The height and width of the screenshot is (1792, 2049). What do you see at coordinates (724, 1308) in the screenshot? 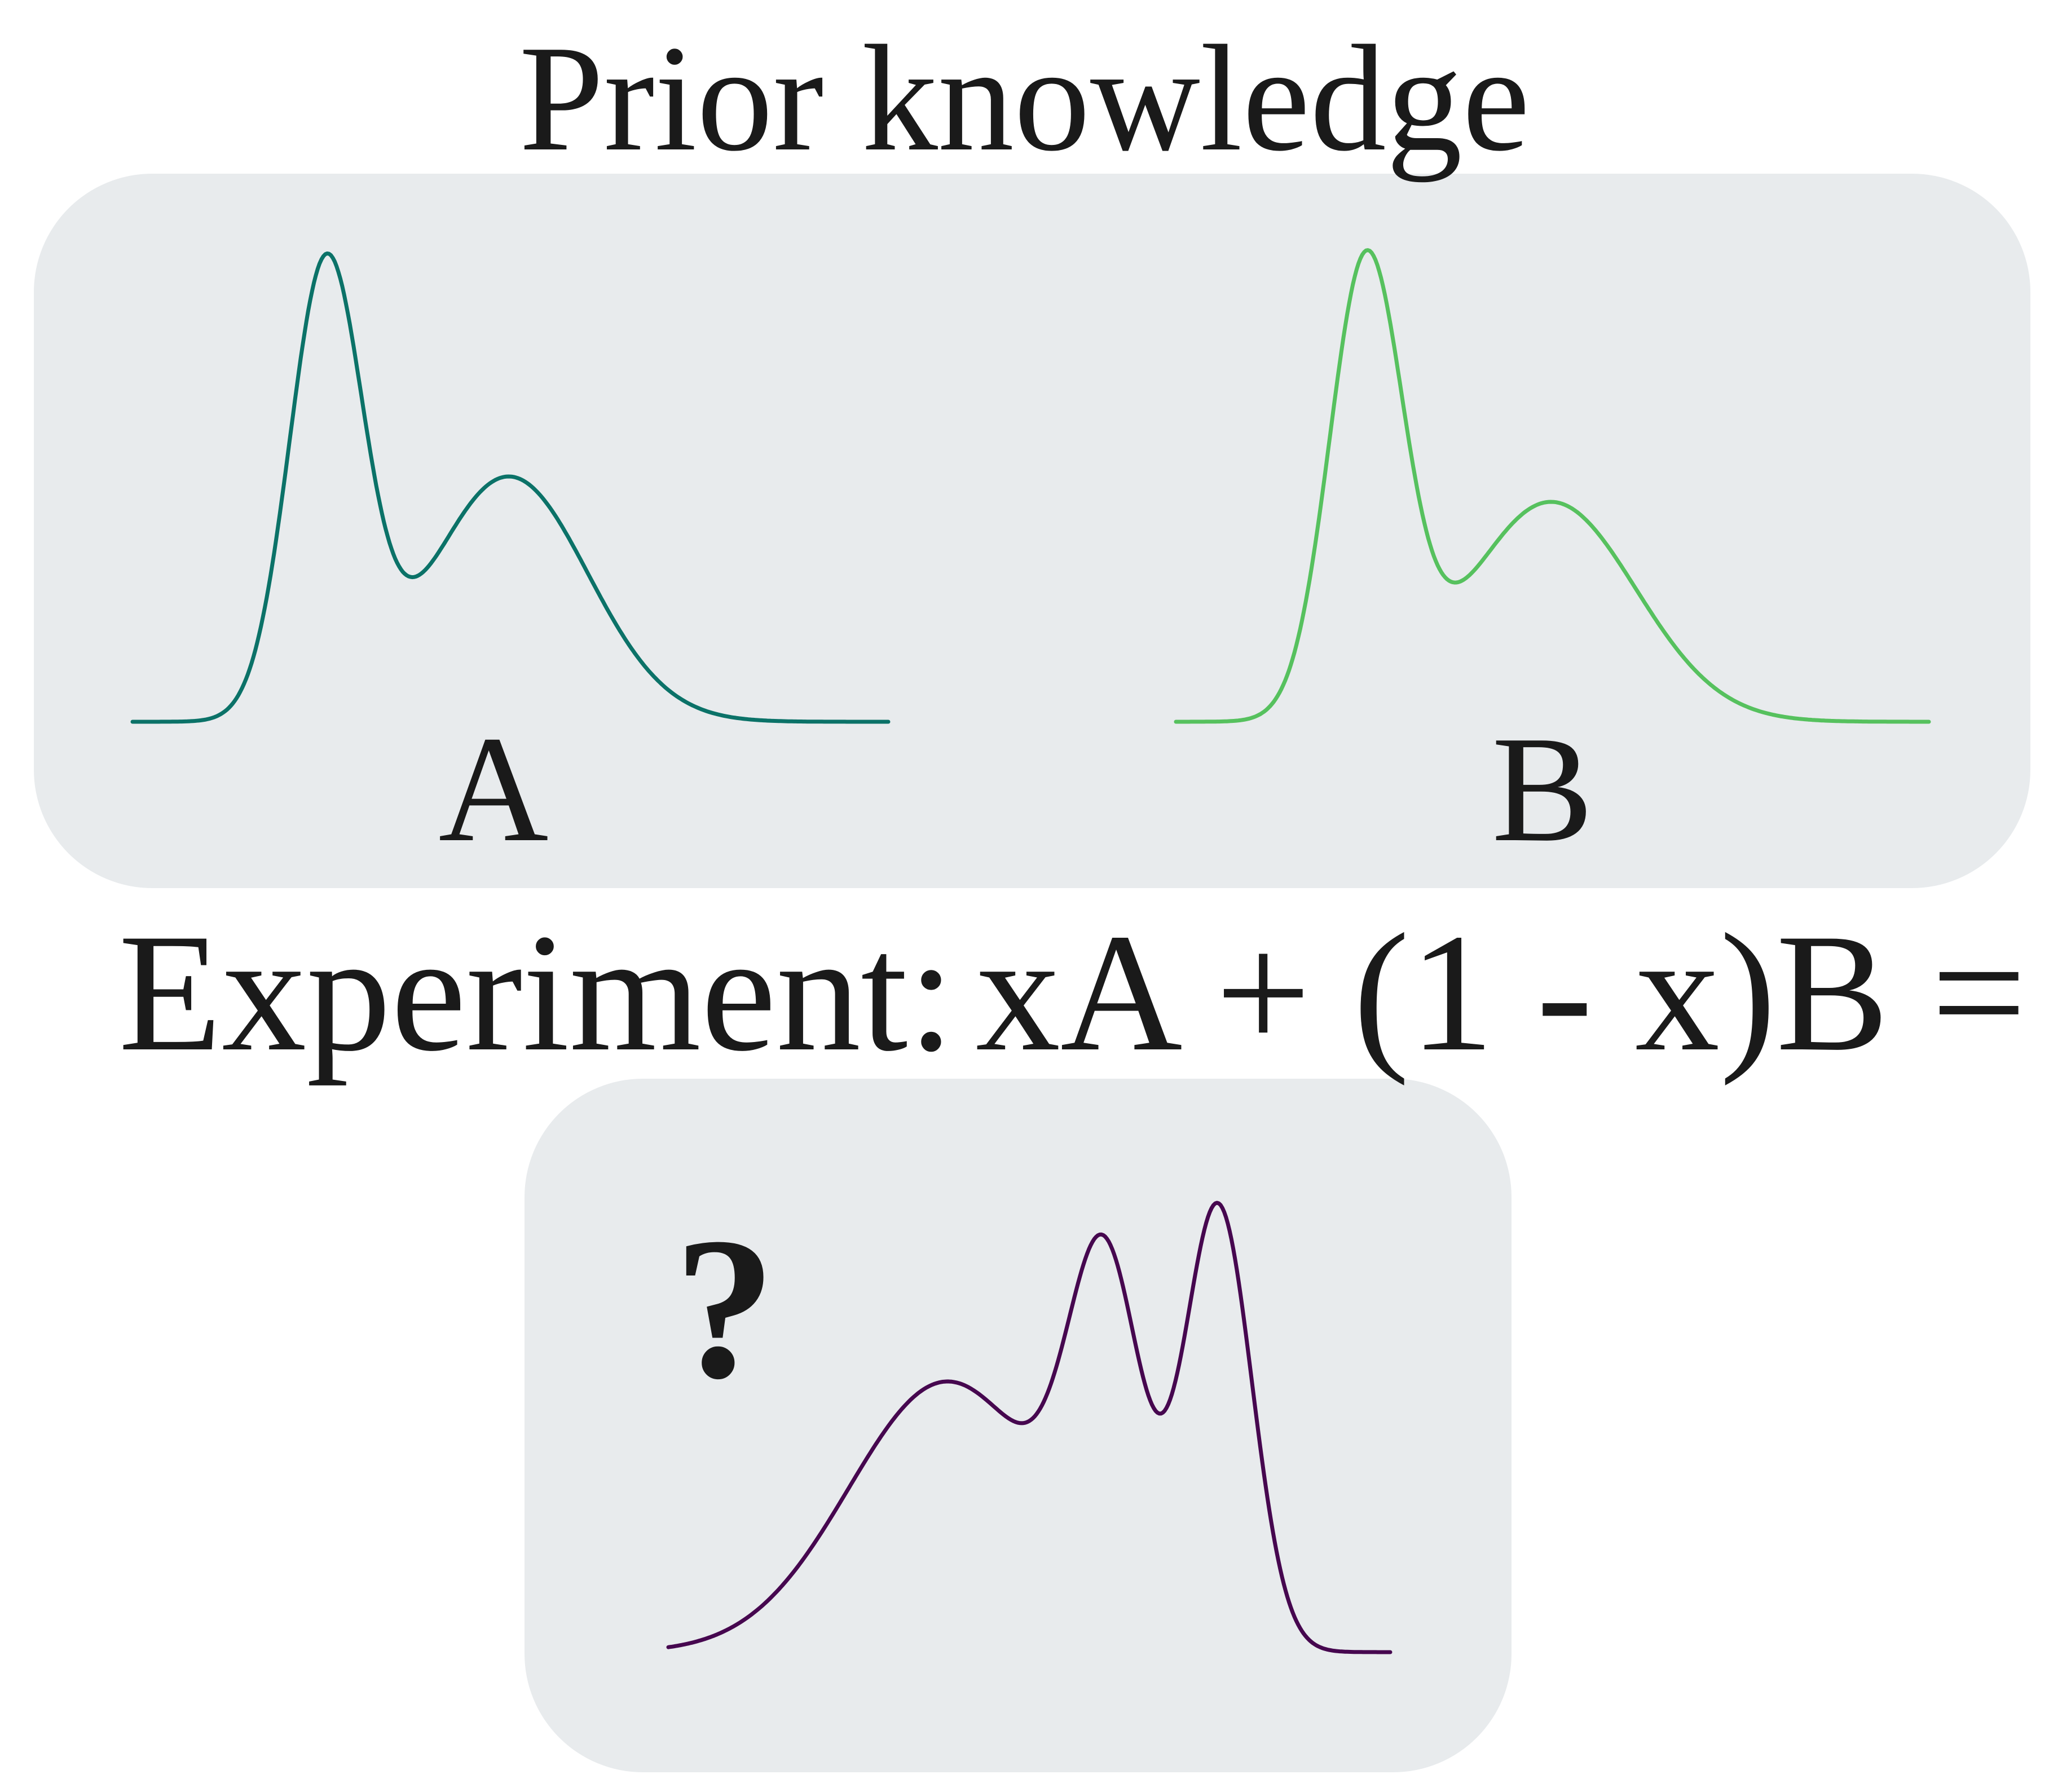
I see `unknown-question-mark: ?` at bounding box center [724, 1308].